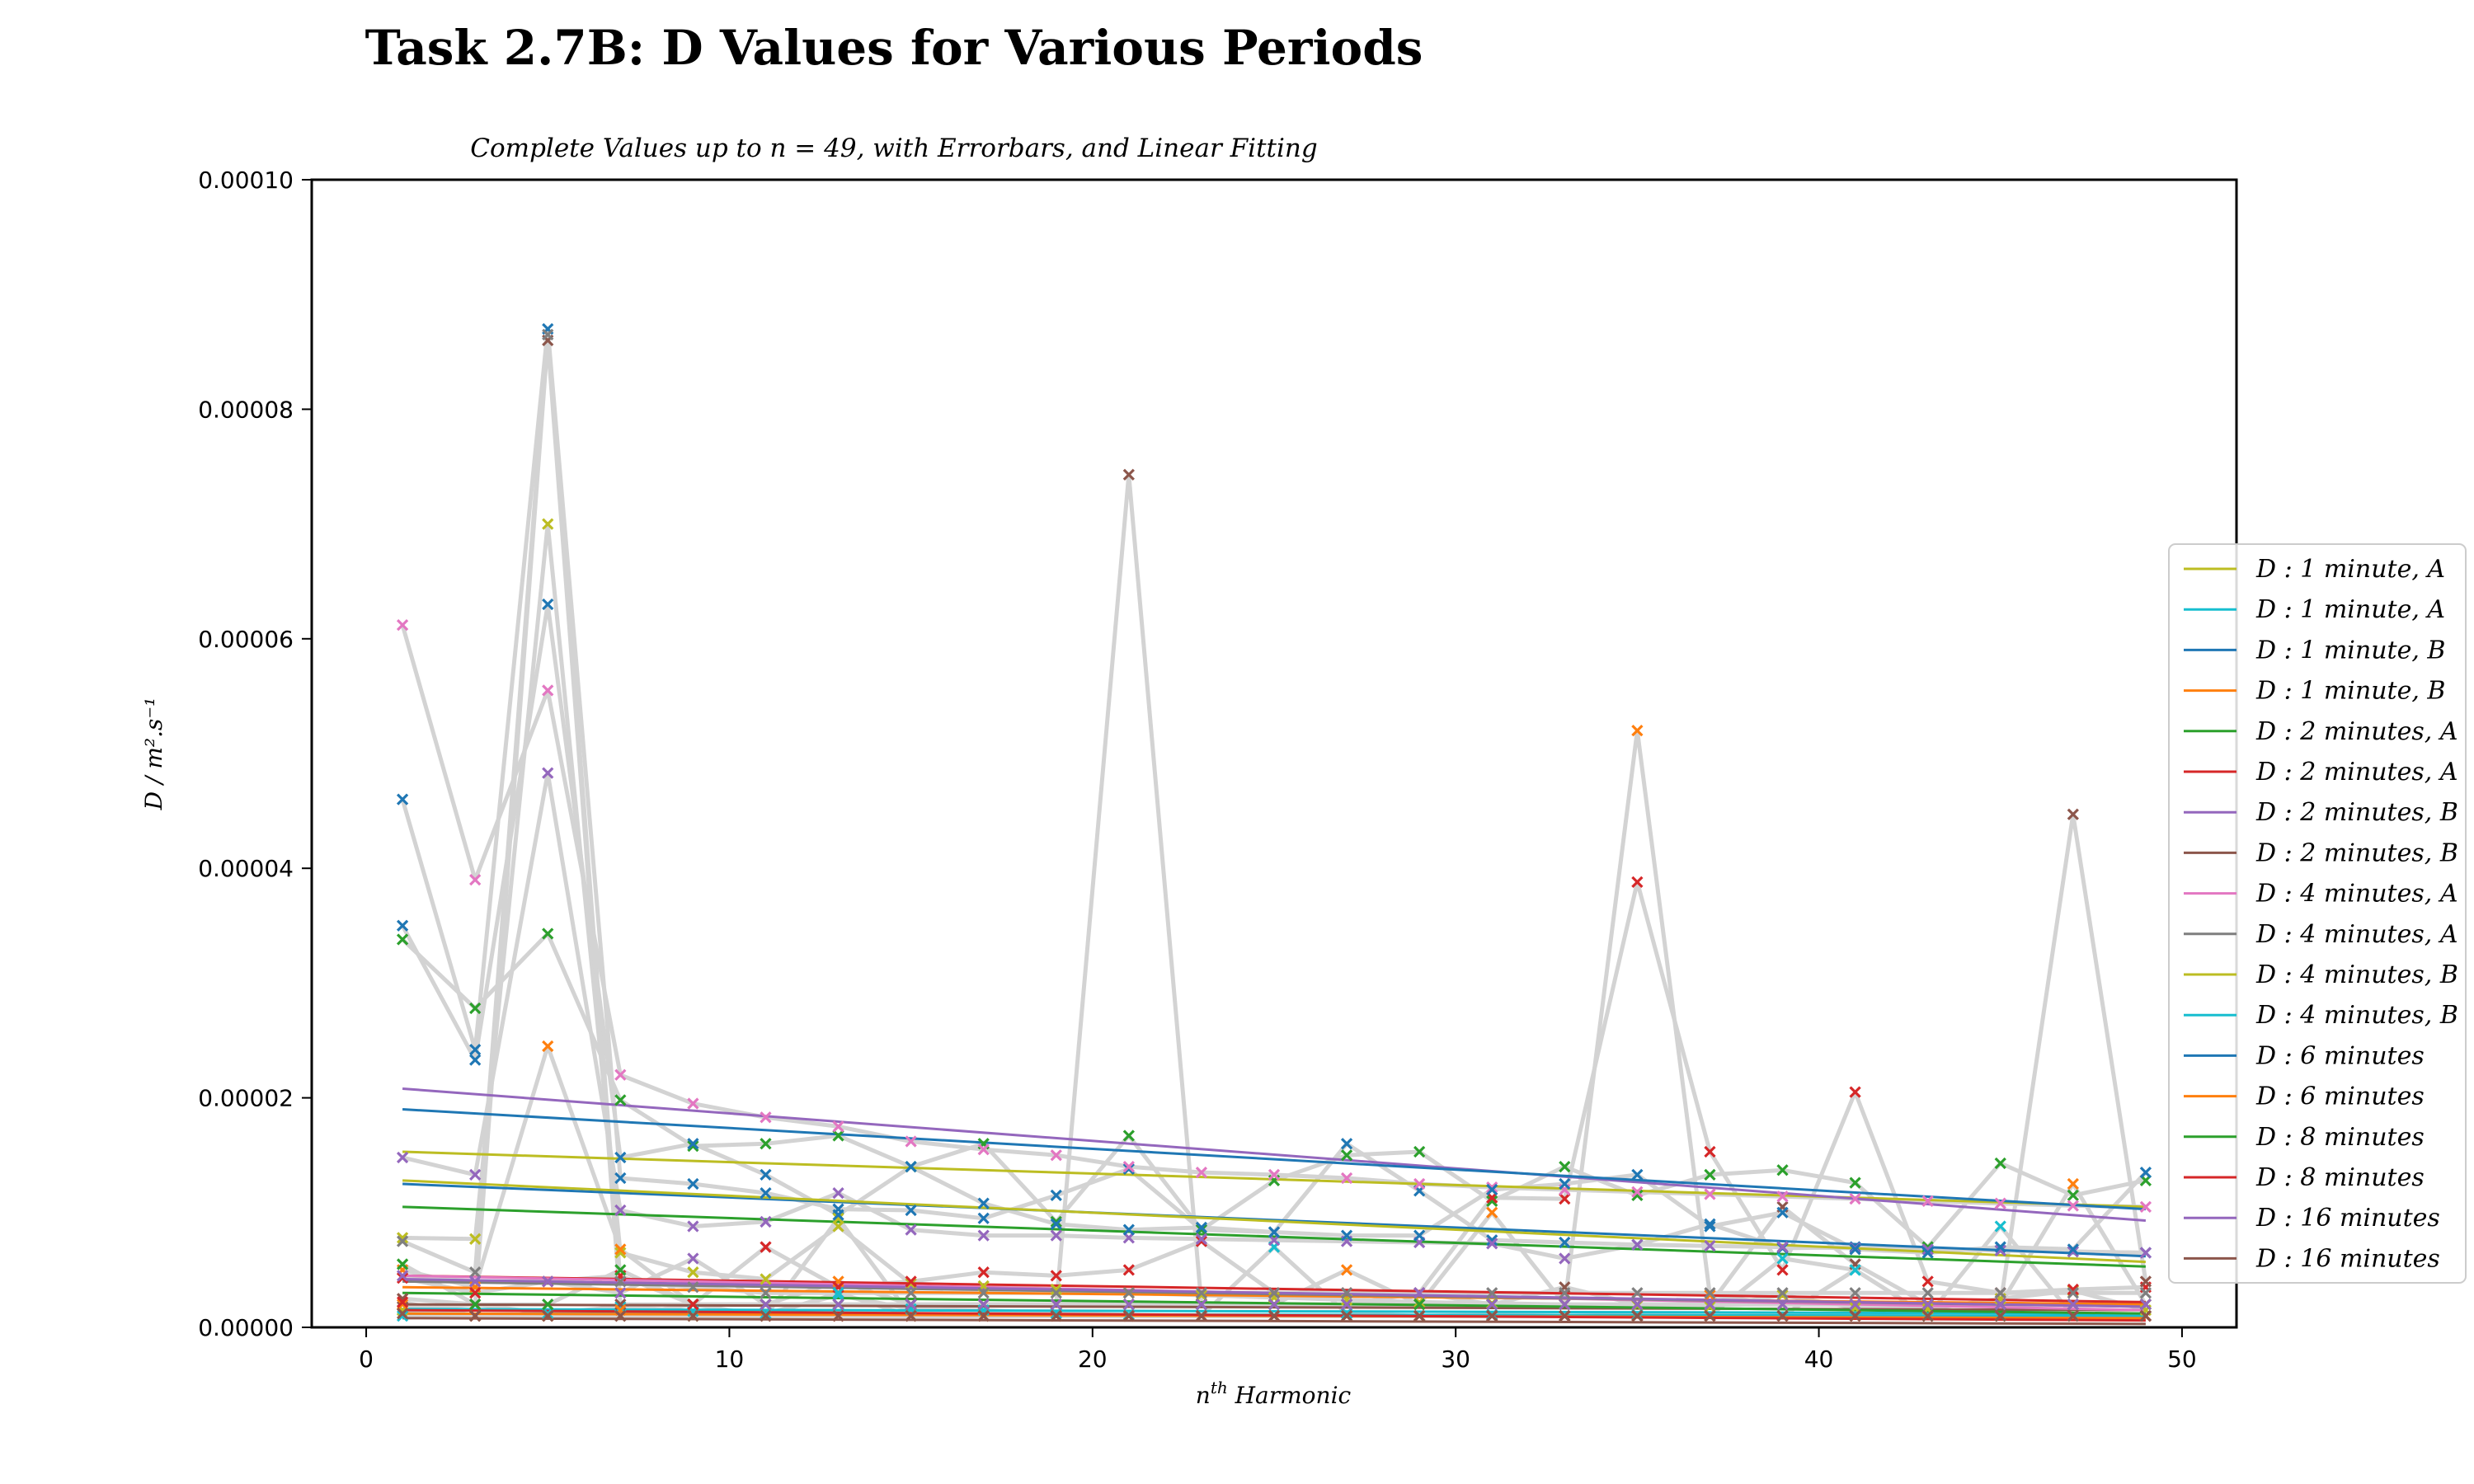 The height and width of the screenshot is (1484, 2474). Describe the element at coordinates (1278, 1350) in the screenshot. I see `x-axis-ticks: 0 10 20 30 40 50` at that location.